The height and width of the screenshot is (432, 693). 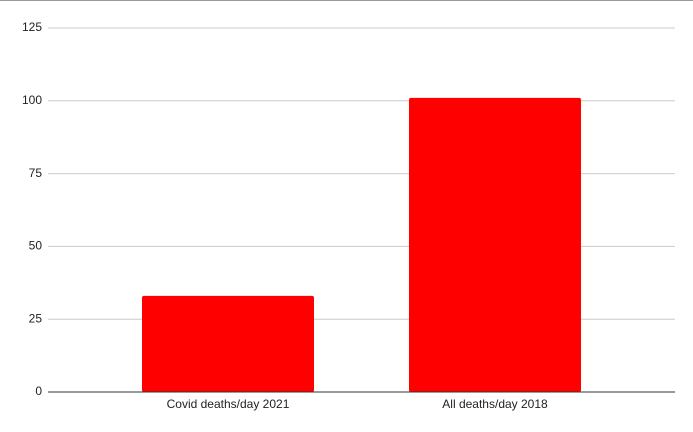 I want to click on y-tick-label: 50, so click(x=36, y=246).